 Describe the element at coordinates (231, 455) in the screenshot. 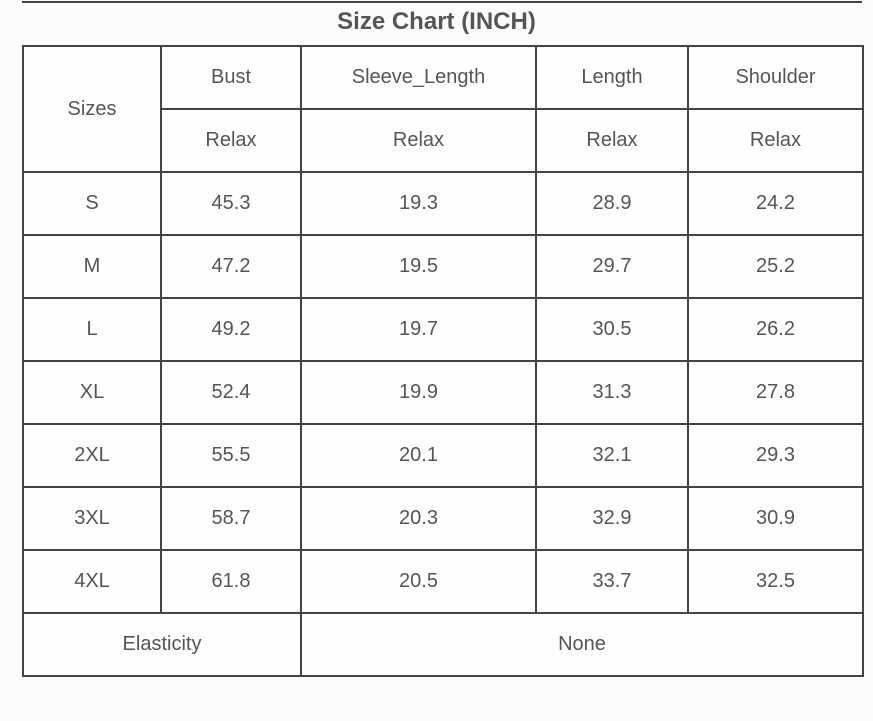

I see `value-cell: 55.5` at that location.